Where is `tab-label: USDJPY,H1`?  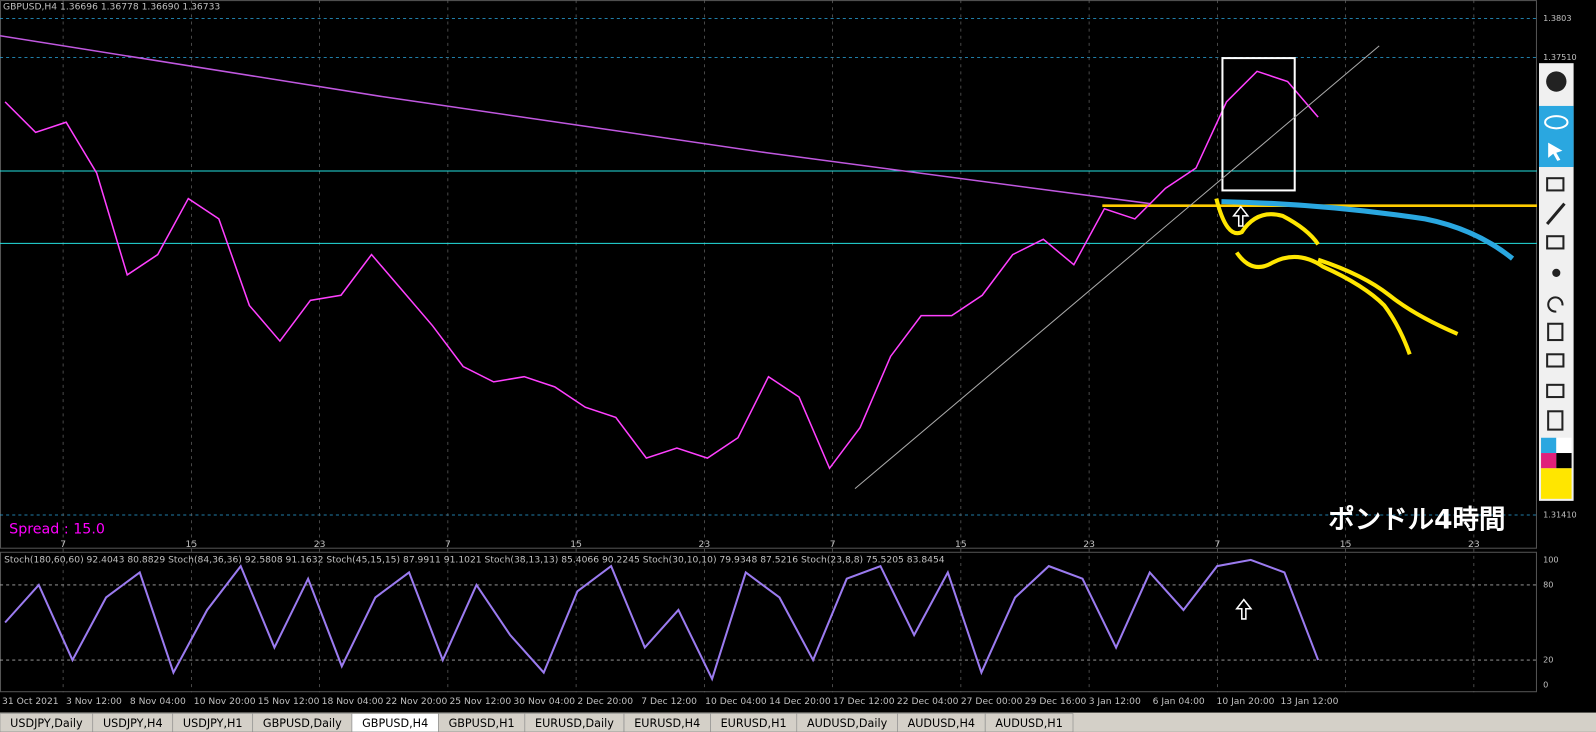 tab-label: USDJPY,H1 is located at coordinates (213, 723).